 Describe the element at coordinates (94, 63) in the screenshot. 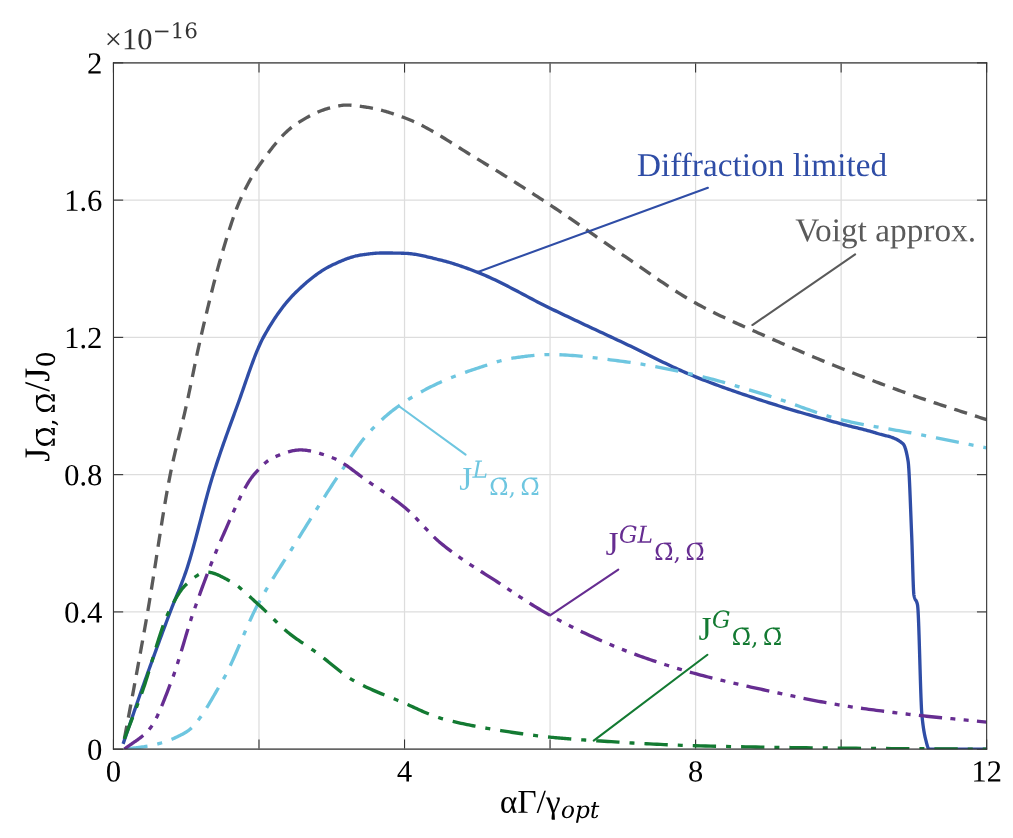

I see `y-tick-label: 2` at that location.